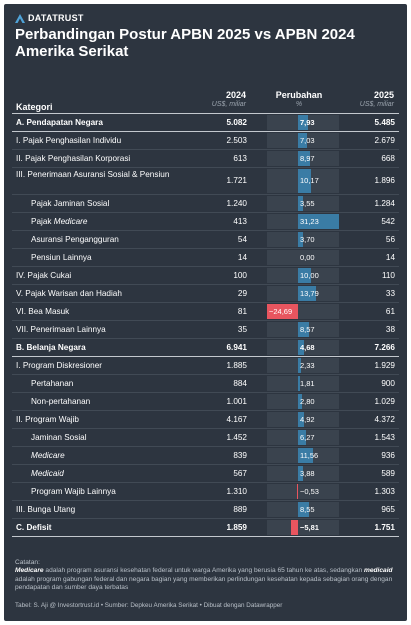 The image size is (411, 625). I want to click on row-change-label: 3,88, so click(307, 473).